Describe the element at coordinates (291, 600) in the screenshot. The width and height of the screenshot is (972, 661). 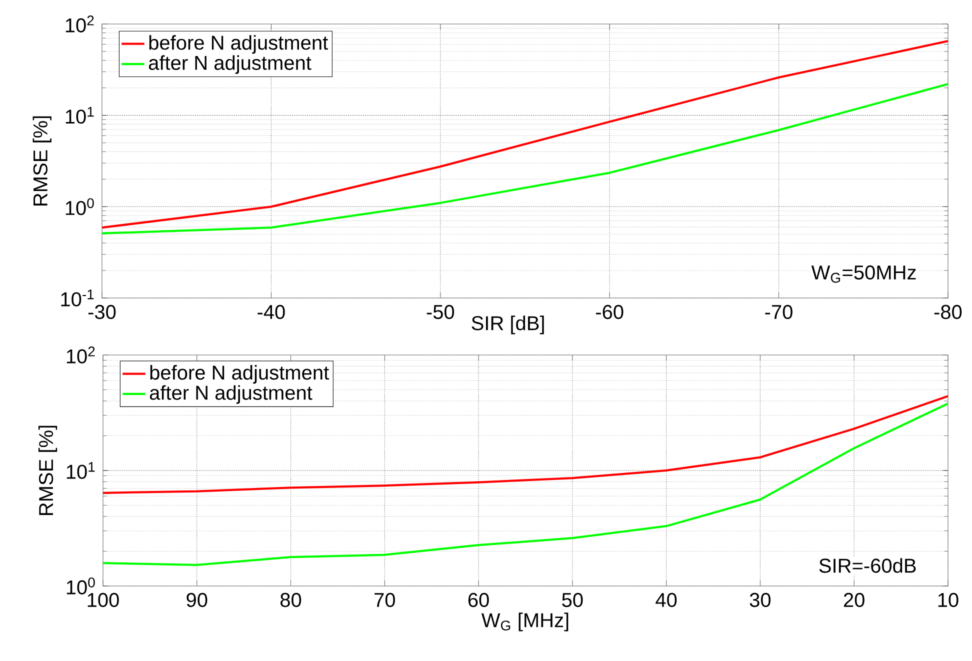
I see `x-tick-label: 80` at that location.